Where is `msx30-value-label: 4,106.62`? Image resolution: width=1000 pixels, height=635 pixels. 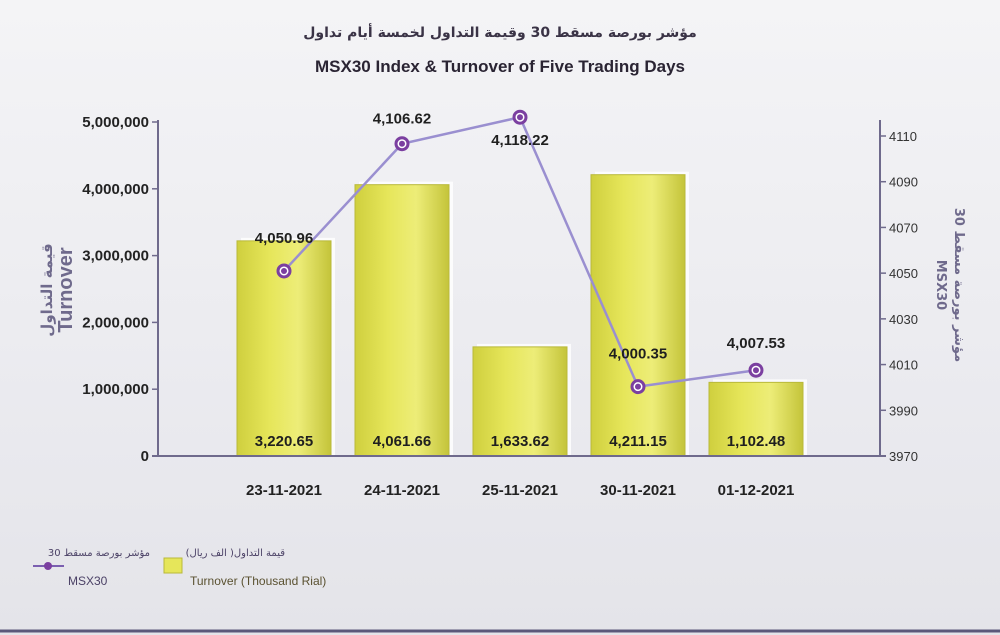 msx30-value-label: 4,106.62 is located at coordinates (402, 119).